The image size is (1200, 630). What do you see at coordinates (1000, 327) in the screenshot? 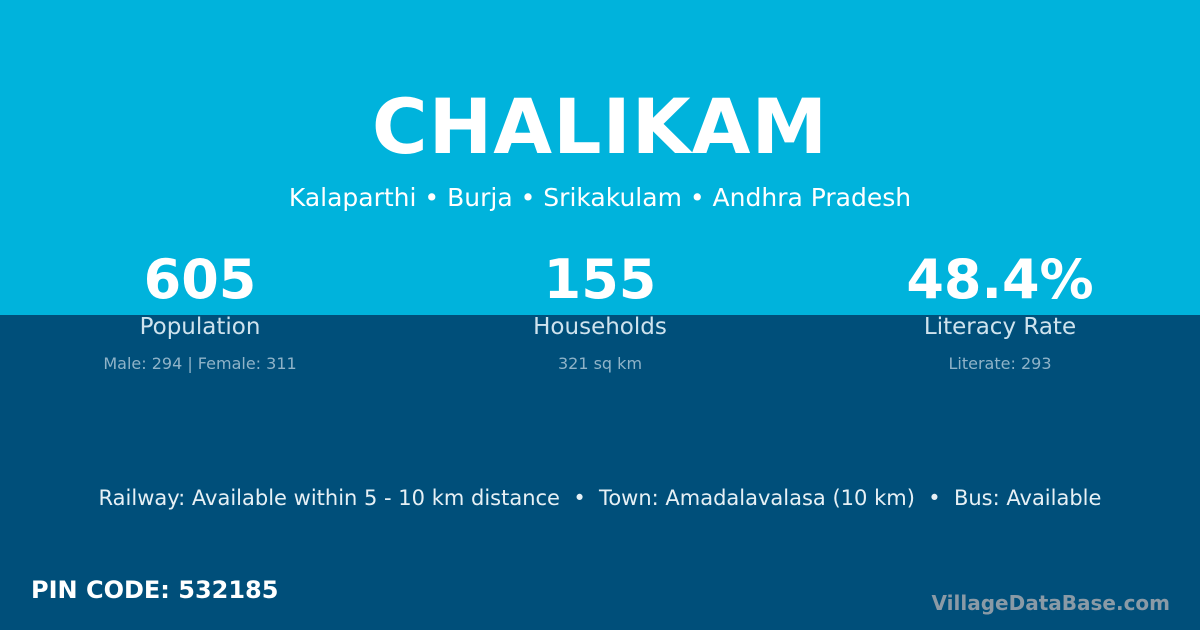
I see `stat-label: Literacy Rate` at bounding box center [1000, 327].